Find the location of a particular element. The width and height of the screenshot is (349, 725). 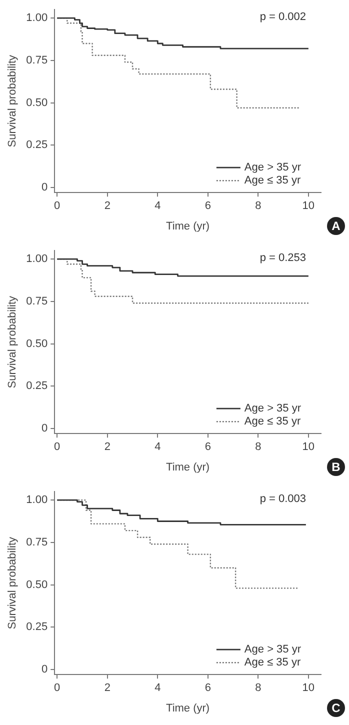

text: C is located at coordinates (336, 708).